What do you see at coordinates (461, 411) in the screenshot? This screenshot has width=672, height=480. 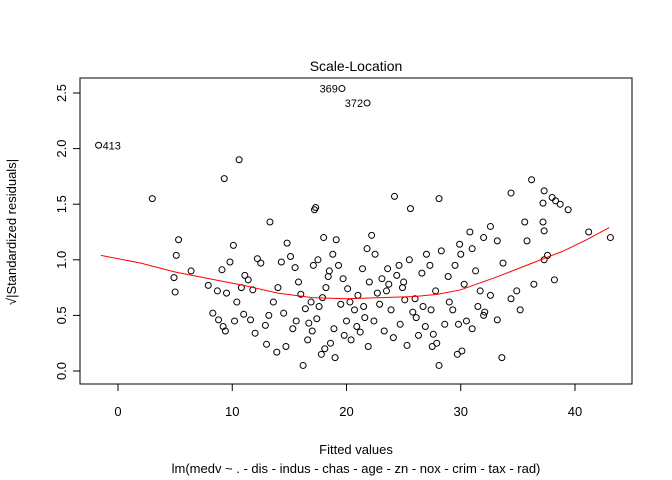 I see `x-tick-label: 30` at bounding box center [461, 411].